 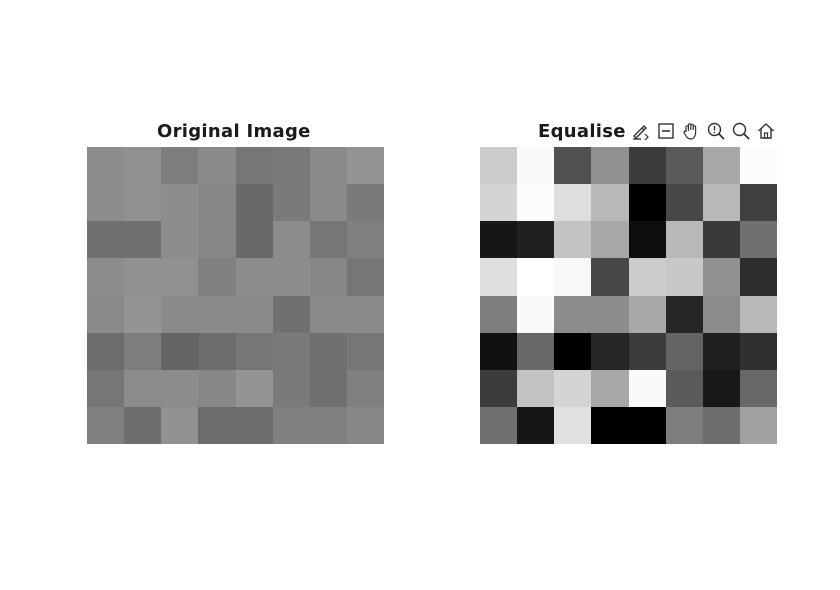 I want to click on axes-toolbar, so click(x=703, y=133).